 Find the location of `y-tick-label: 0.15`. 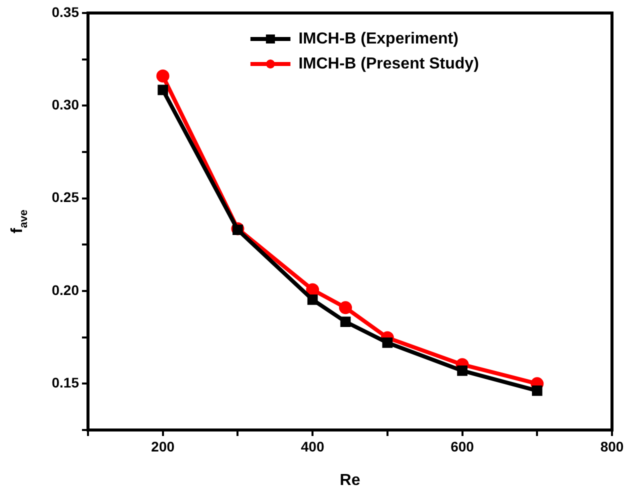

y-tick-label: 0.15 is located at coordinates (66, 382).